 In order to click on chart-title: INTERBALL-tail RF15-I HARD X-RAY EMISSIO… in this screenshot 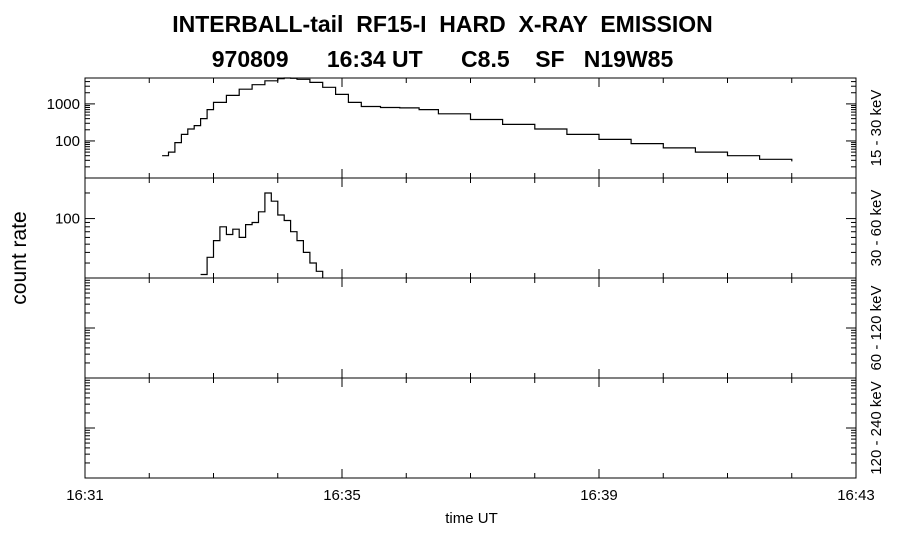, I will do `click(442, 24)`.